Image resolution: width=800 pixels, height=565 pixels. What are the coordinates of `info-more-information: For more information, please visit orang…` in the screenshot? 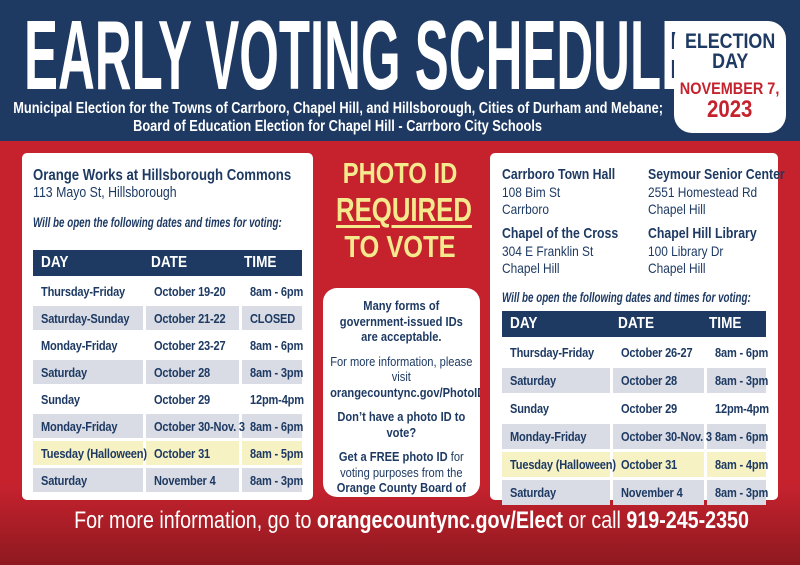 It's located at (405, 378).